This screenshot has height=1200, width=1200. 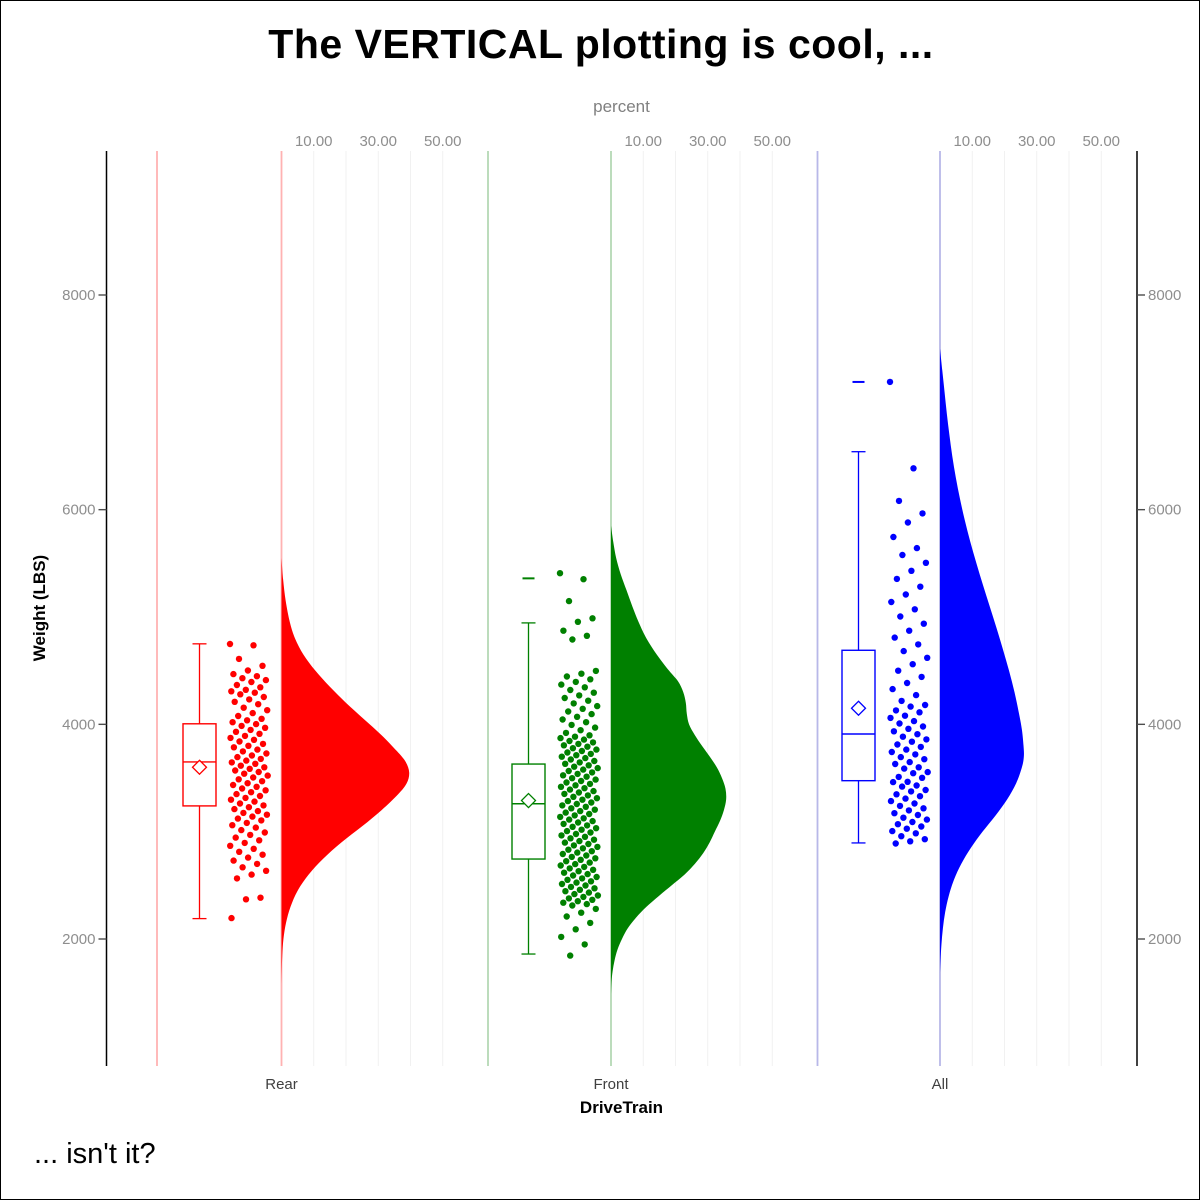 I want to click on right-axis-tick-label: 4000, so click(x=1164, y=724).